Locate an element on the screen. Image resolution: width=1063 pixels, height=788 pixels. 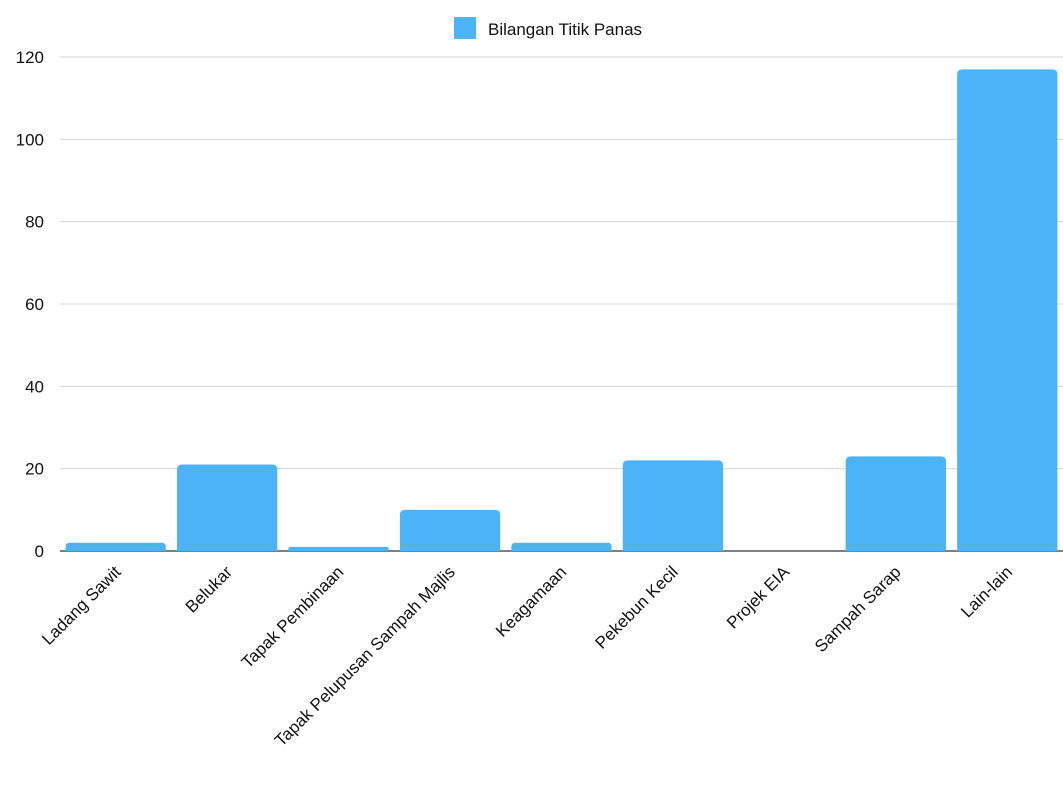
x-tick-label: Keagamaan is located at coordinates (531, 601).